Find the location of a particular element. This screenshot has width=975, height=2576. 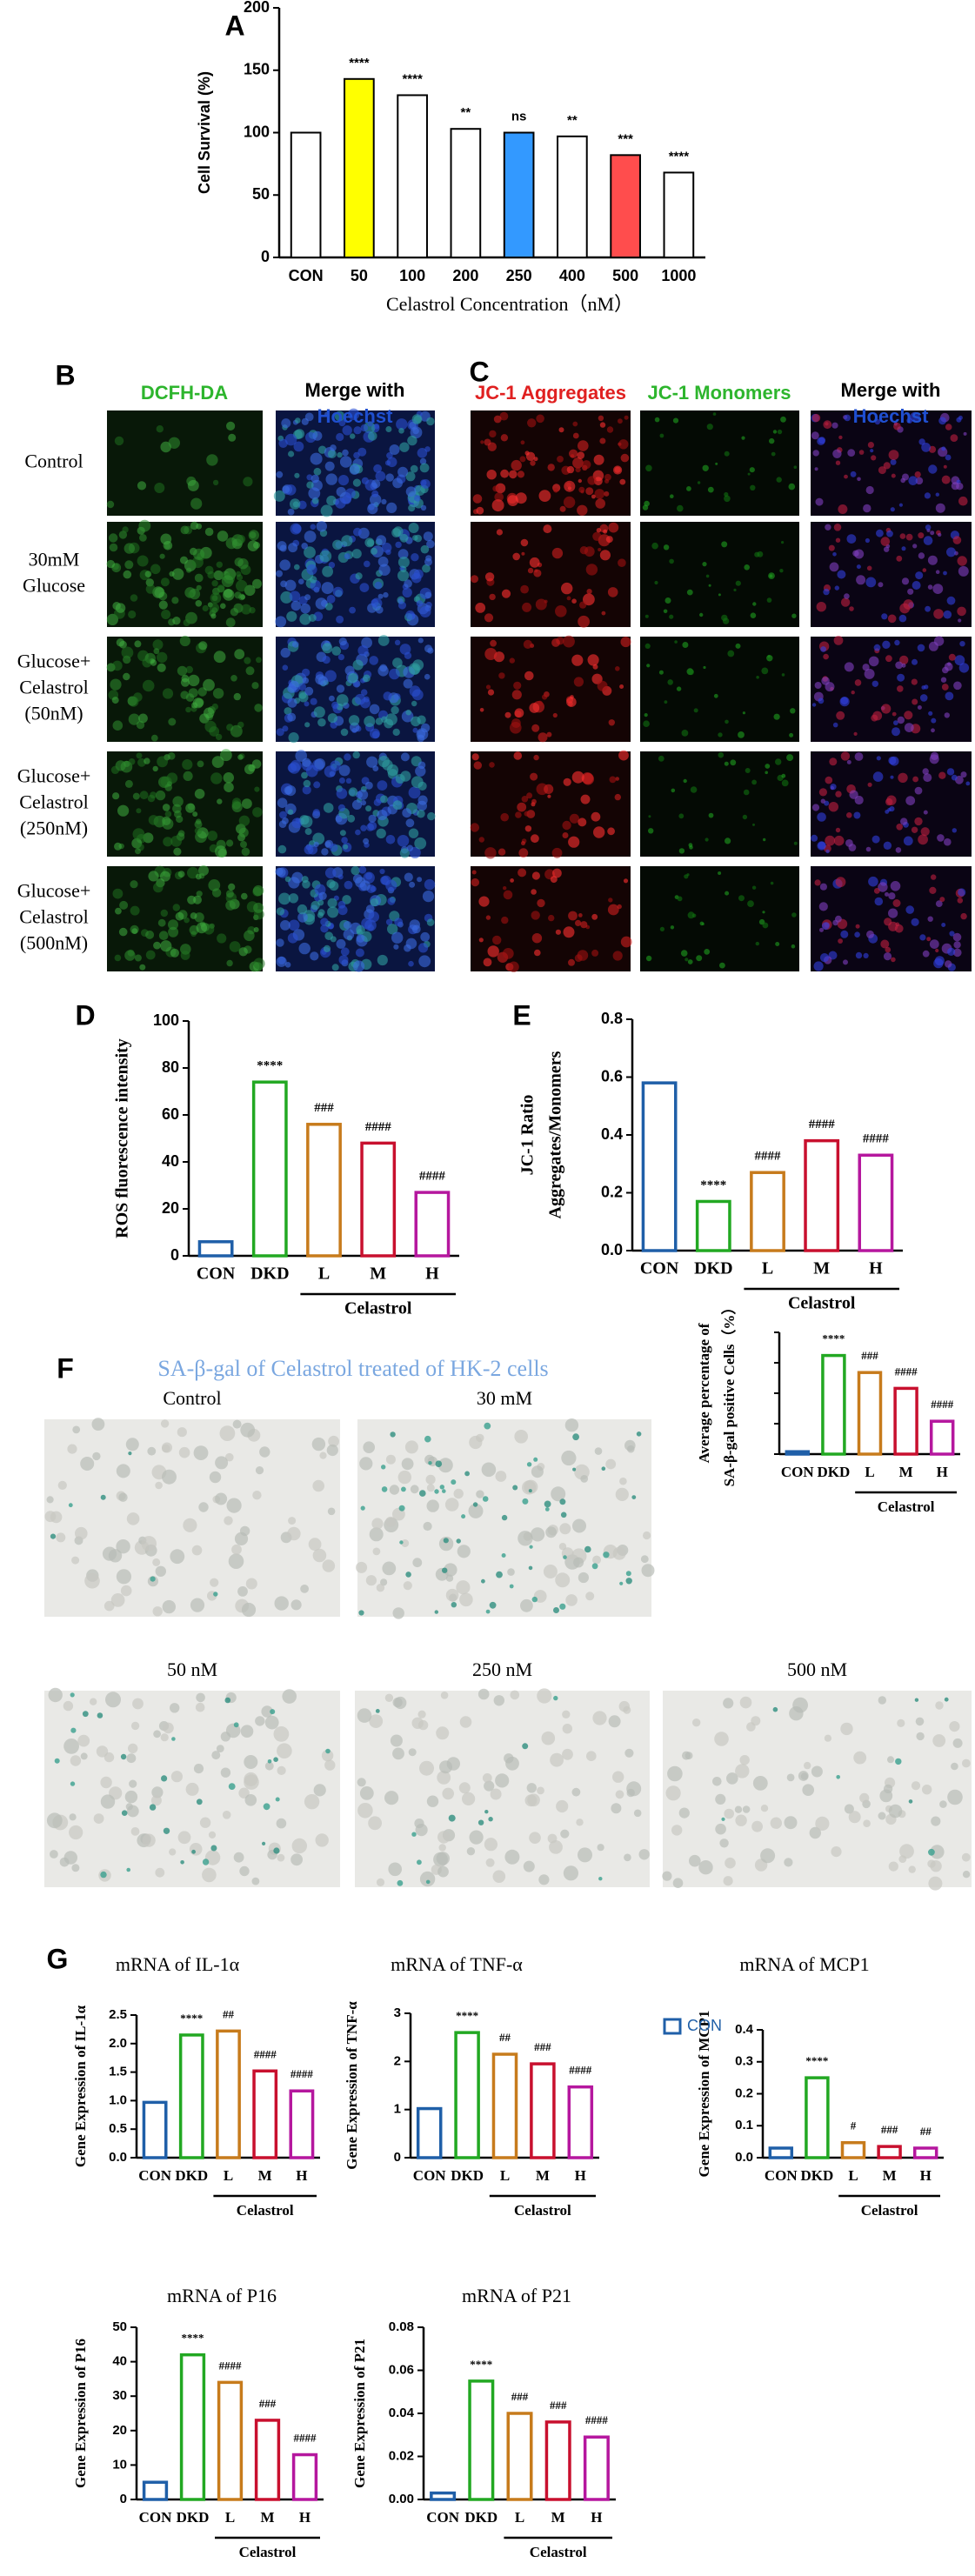

y-tick-label: 0.0 is located at coordinates (744, 2157).